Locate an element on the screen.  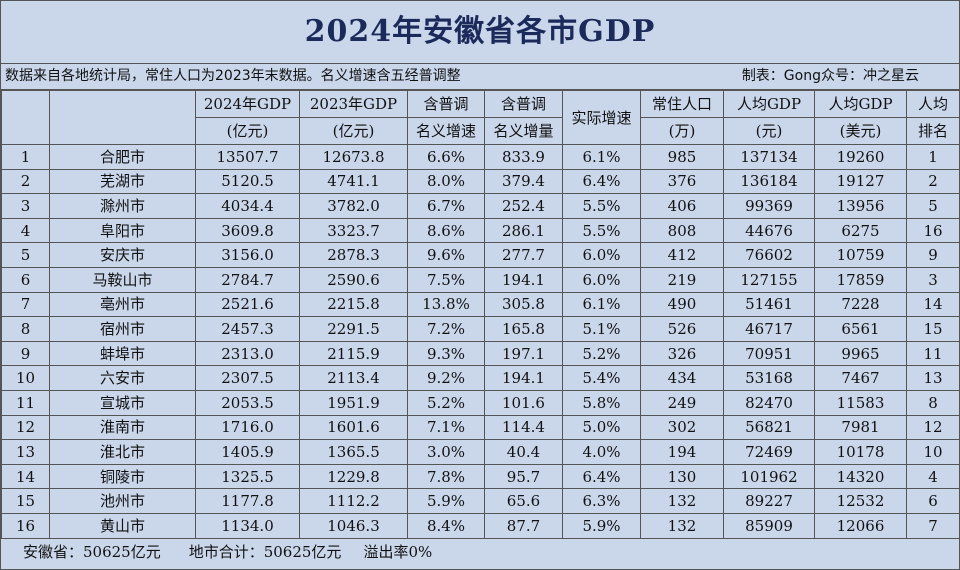
cell-gdp2024: 2307.5 is located at coordinates (247, 378).